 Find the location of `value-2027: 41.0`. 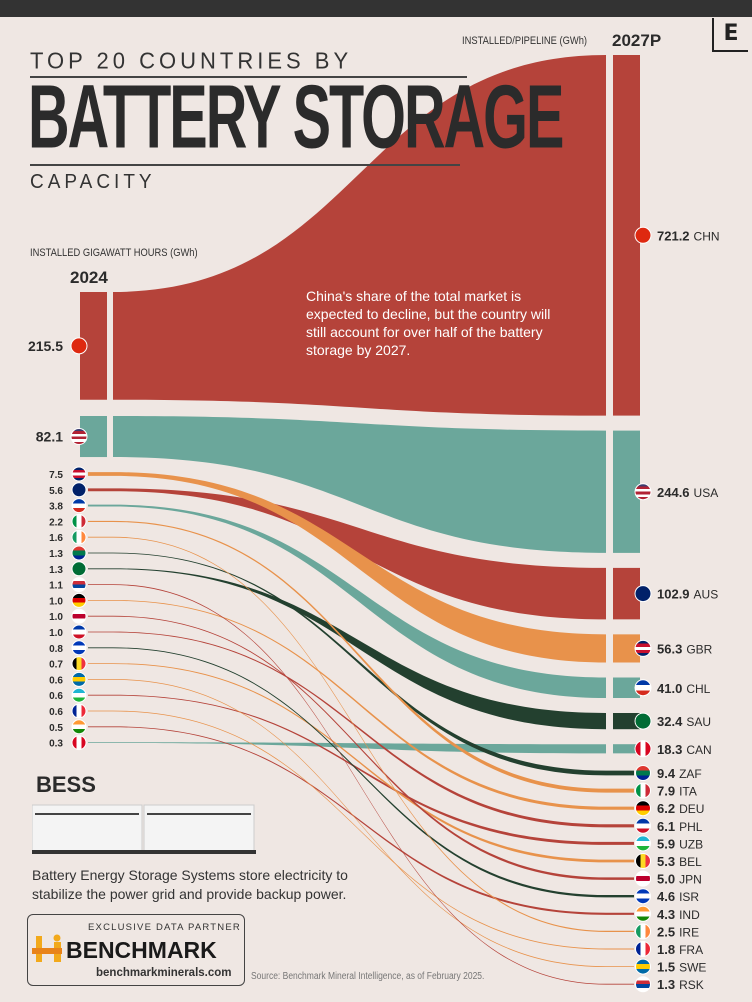

value-2027: 41.0 is located at coordinates (669, 688).